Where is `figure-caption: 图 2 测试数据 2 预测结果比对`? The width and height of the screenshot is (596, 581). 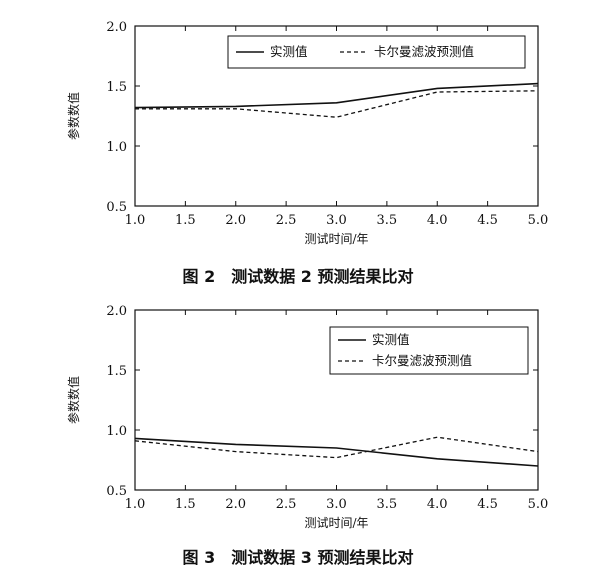
figure-caption: 图 2 测试数据 2 预测结果比对 is located at coordinates (298, 276).